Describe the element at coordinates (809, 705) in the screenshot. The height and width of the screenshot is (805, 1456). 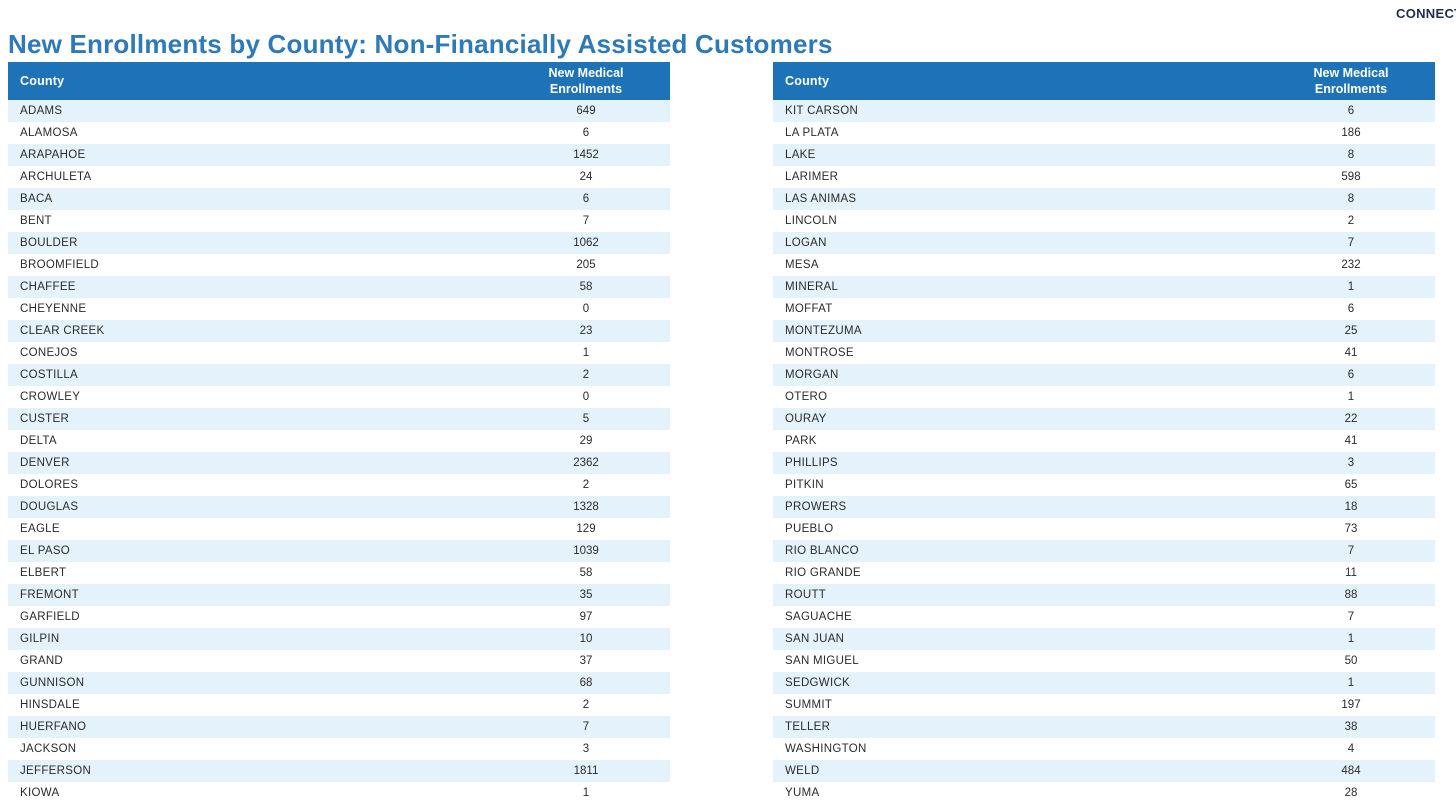
I see `county-cell: SUMMIT` at that location.